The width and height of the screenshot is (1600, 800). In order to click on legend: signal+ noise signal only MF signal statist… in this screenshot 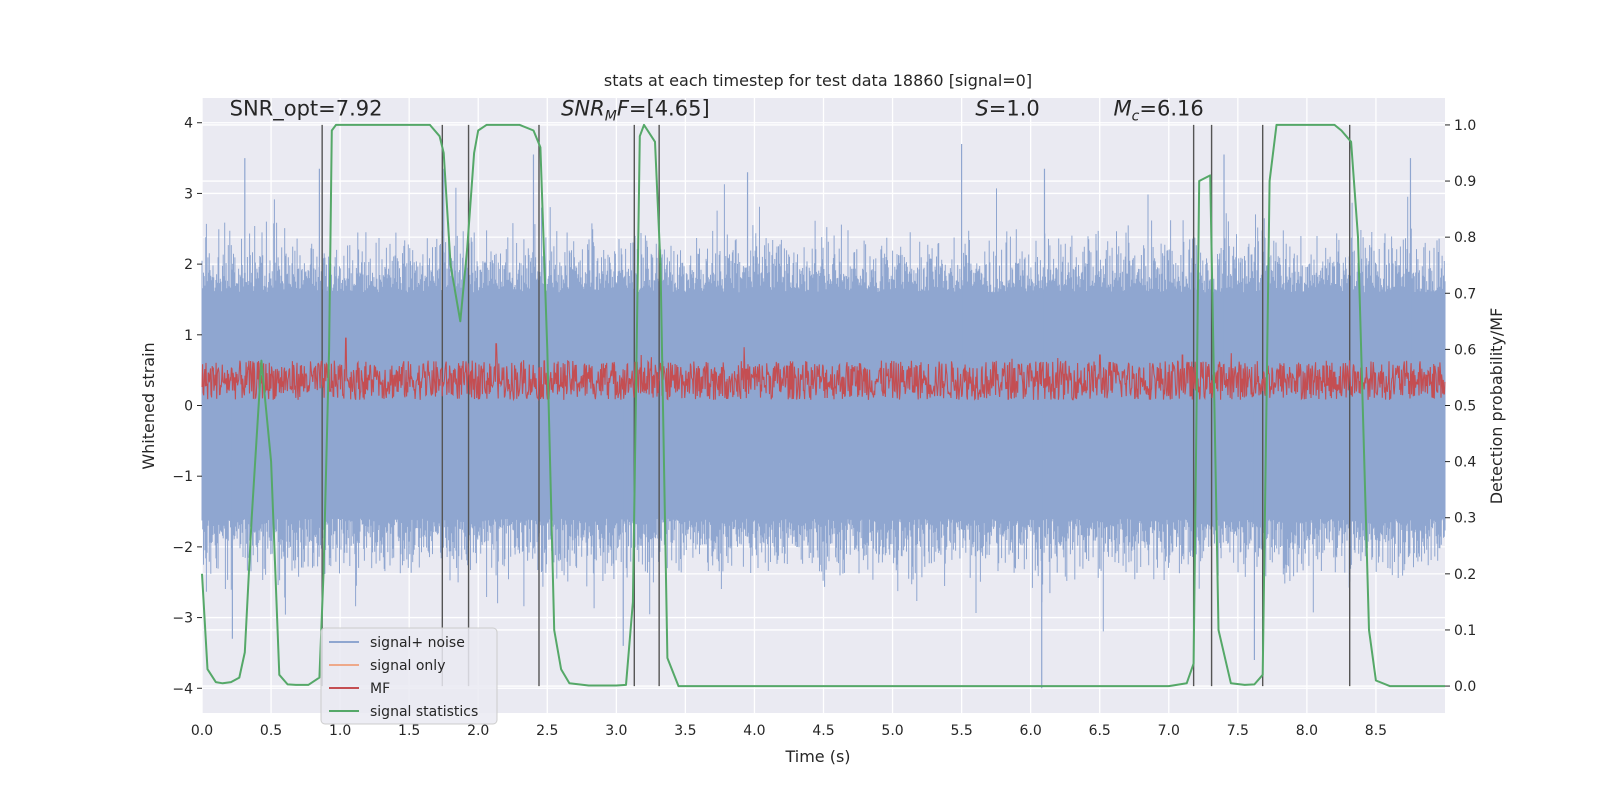, I will do `click(409, 676)`.